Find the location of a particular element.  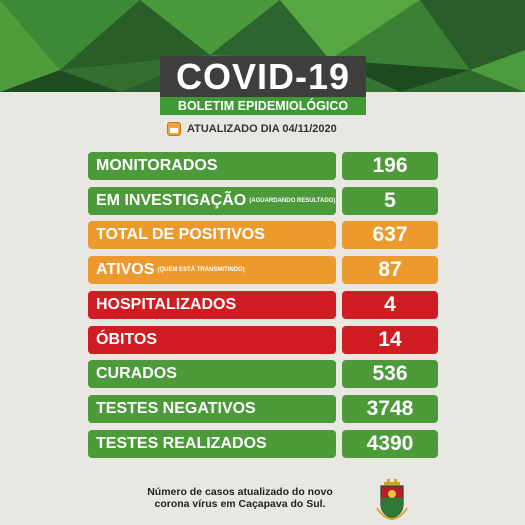

stat-value: 87 is located at coordinates (390, 270).